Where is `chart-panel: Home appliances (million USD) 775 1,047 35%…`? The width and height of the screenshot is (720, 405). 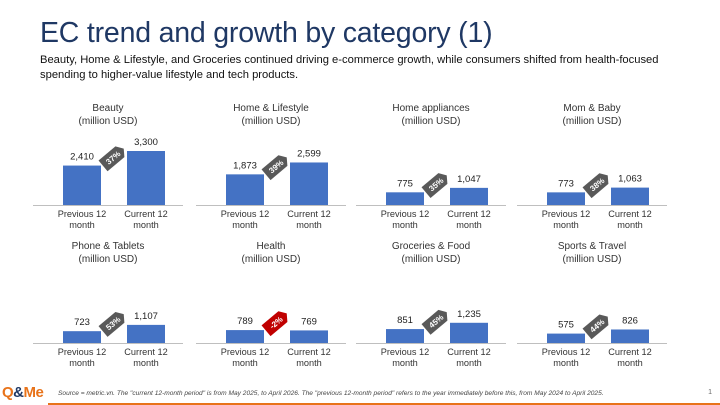
chart-panel: Home appliances (million USD) 775 1,047 35%… is located at coordinates (431, 168).